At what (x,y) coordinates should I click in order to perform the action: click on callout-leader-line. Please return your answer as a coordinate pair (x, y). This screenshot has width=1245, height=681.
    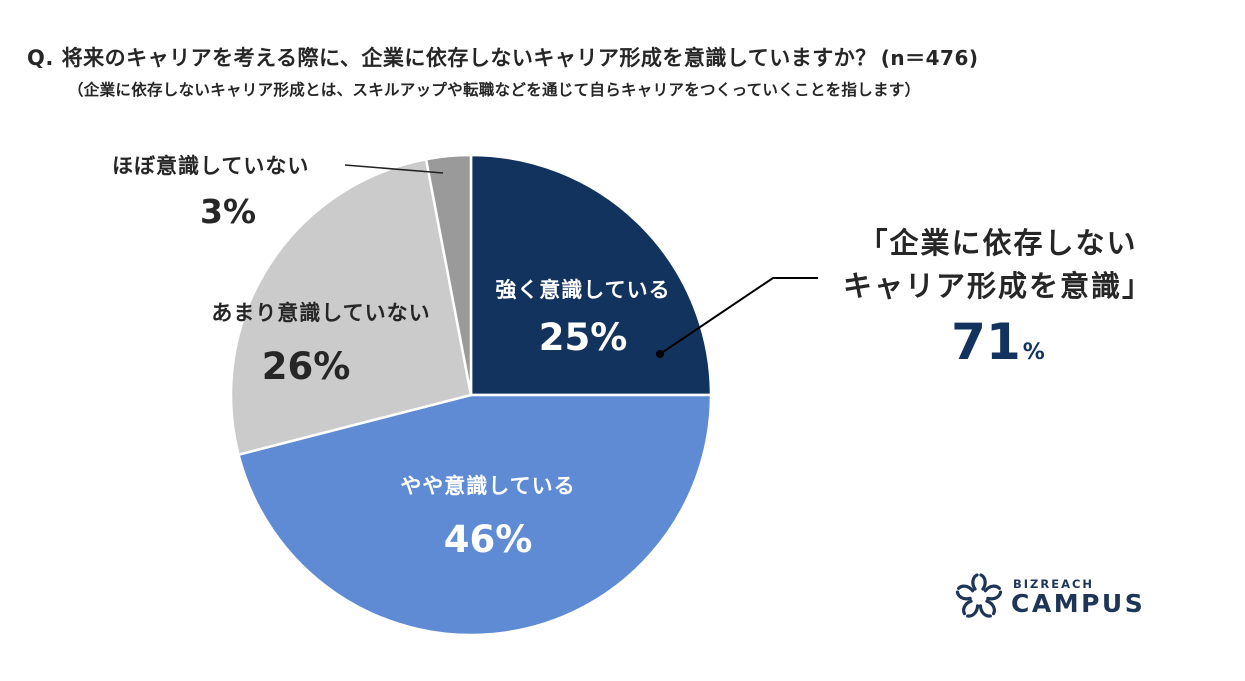
    Looking at the image, I should click on (738, 316).